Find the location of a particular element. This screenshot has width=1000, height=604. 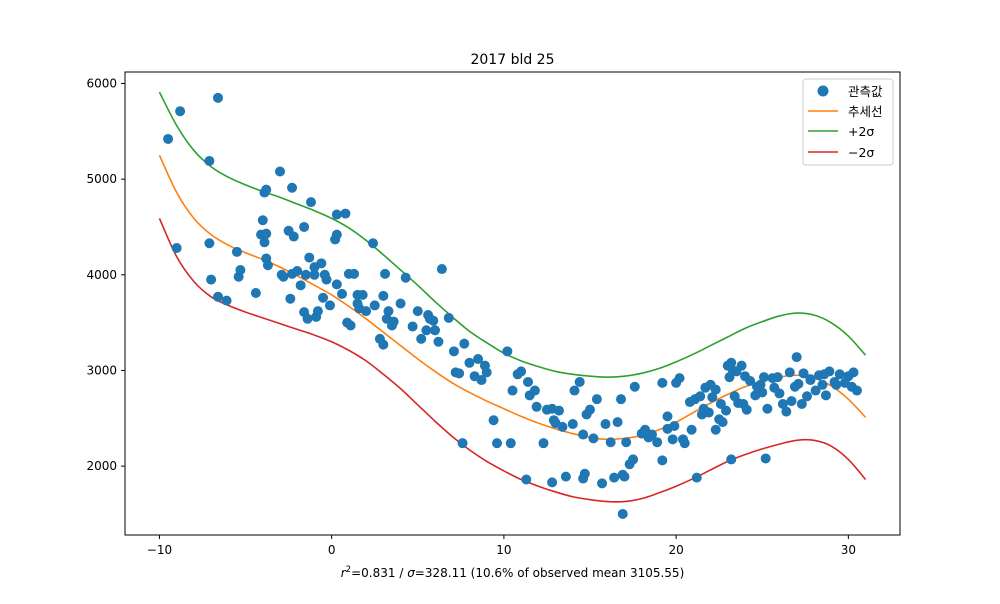

legend-observed-marker is located at coordinates (823, 91).